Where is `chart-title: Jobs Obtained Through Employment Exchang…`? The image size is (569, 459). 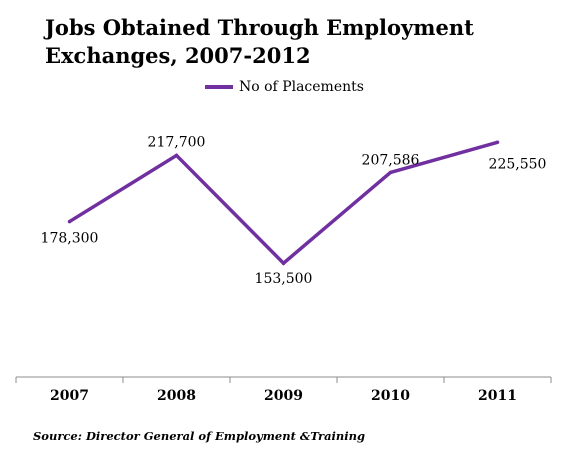
chart-title: Jobs Obtained Through Employment Exchang… is located at coordinates (259, 41).